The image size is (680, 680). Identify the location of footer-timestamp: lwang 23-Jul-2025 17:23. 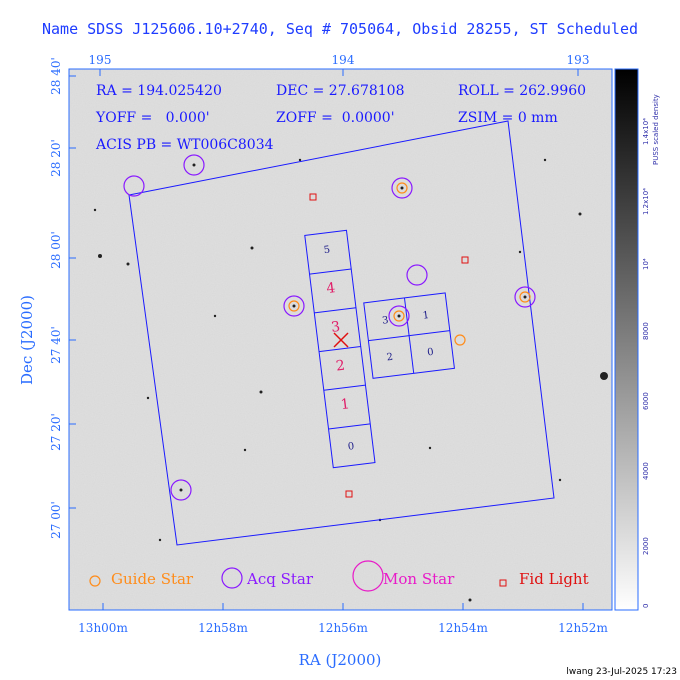
(621, 672).